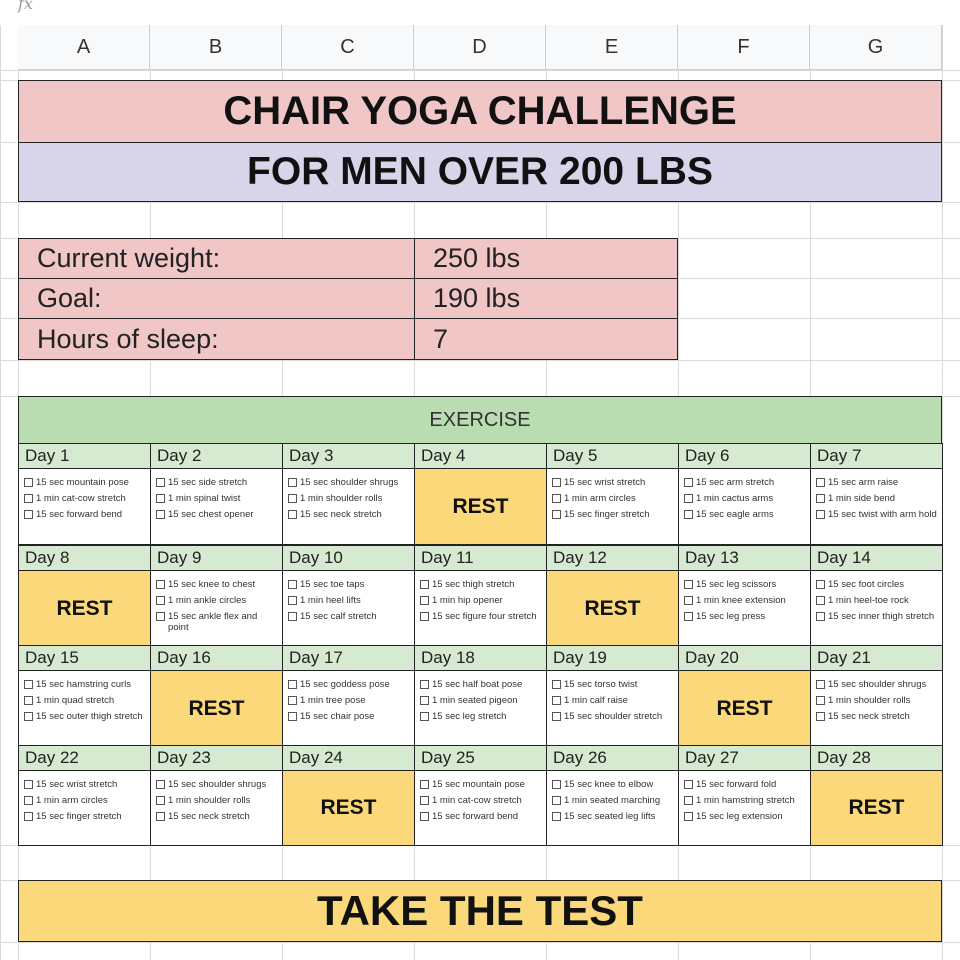 The height and width of the screenshot is (960, 960). Describe the element at coordinates (546, 298) in the screenshot. I see `stat-value: 190 lbs` at that location.